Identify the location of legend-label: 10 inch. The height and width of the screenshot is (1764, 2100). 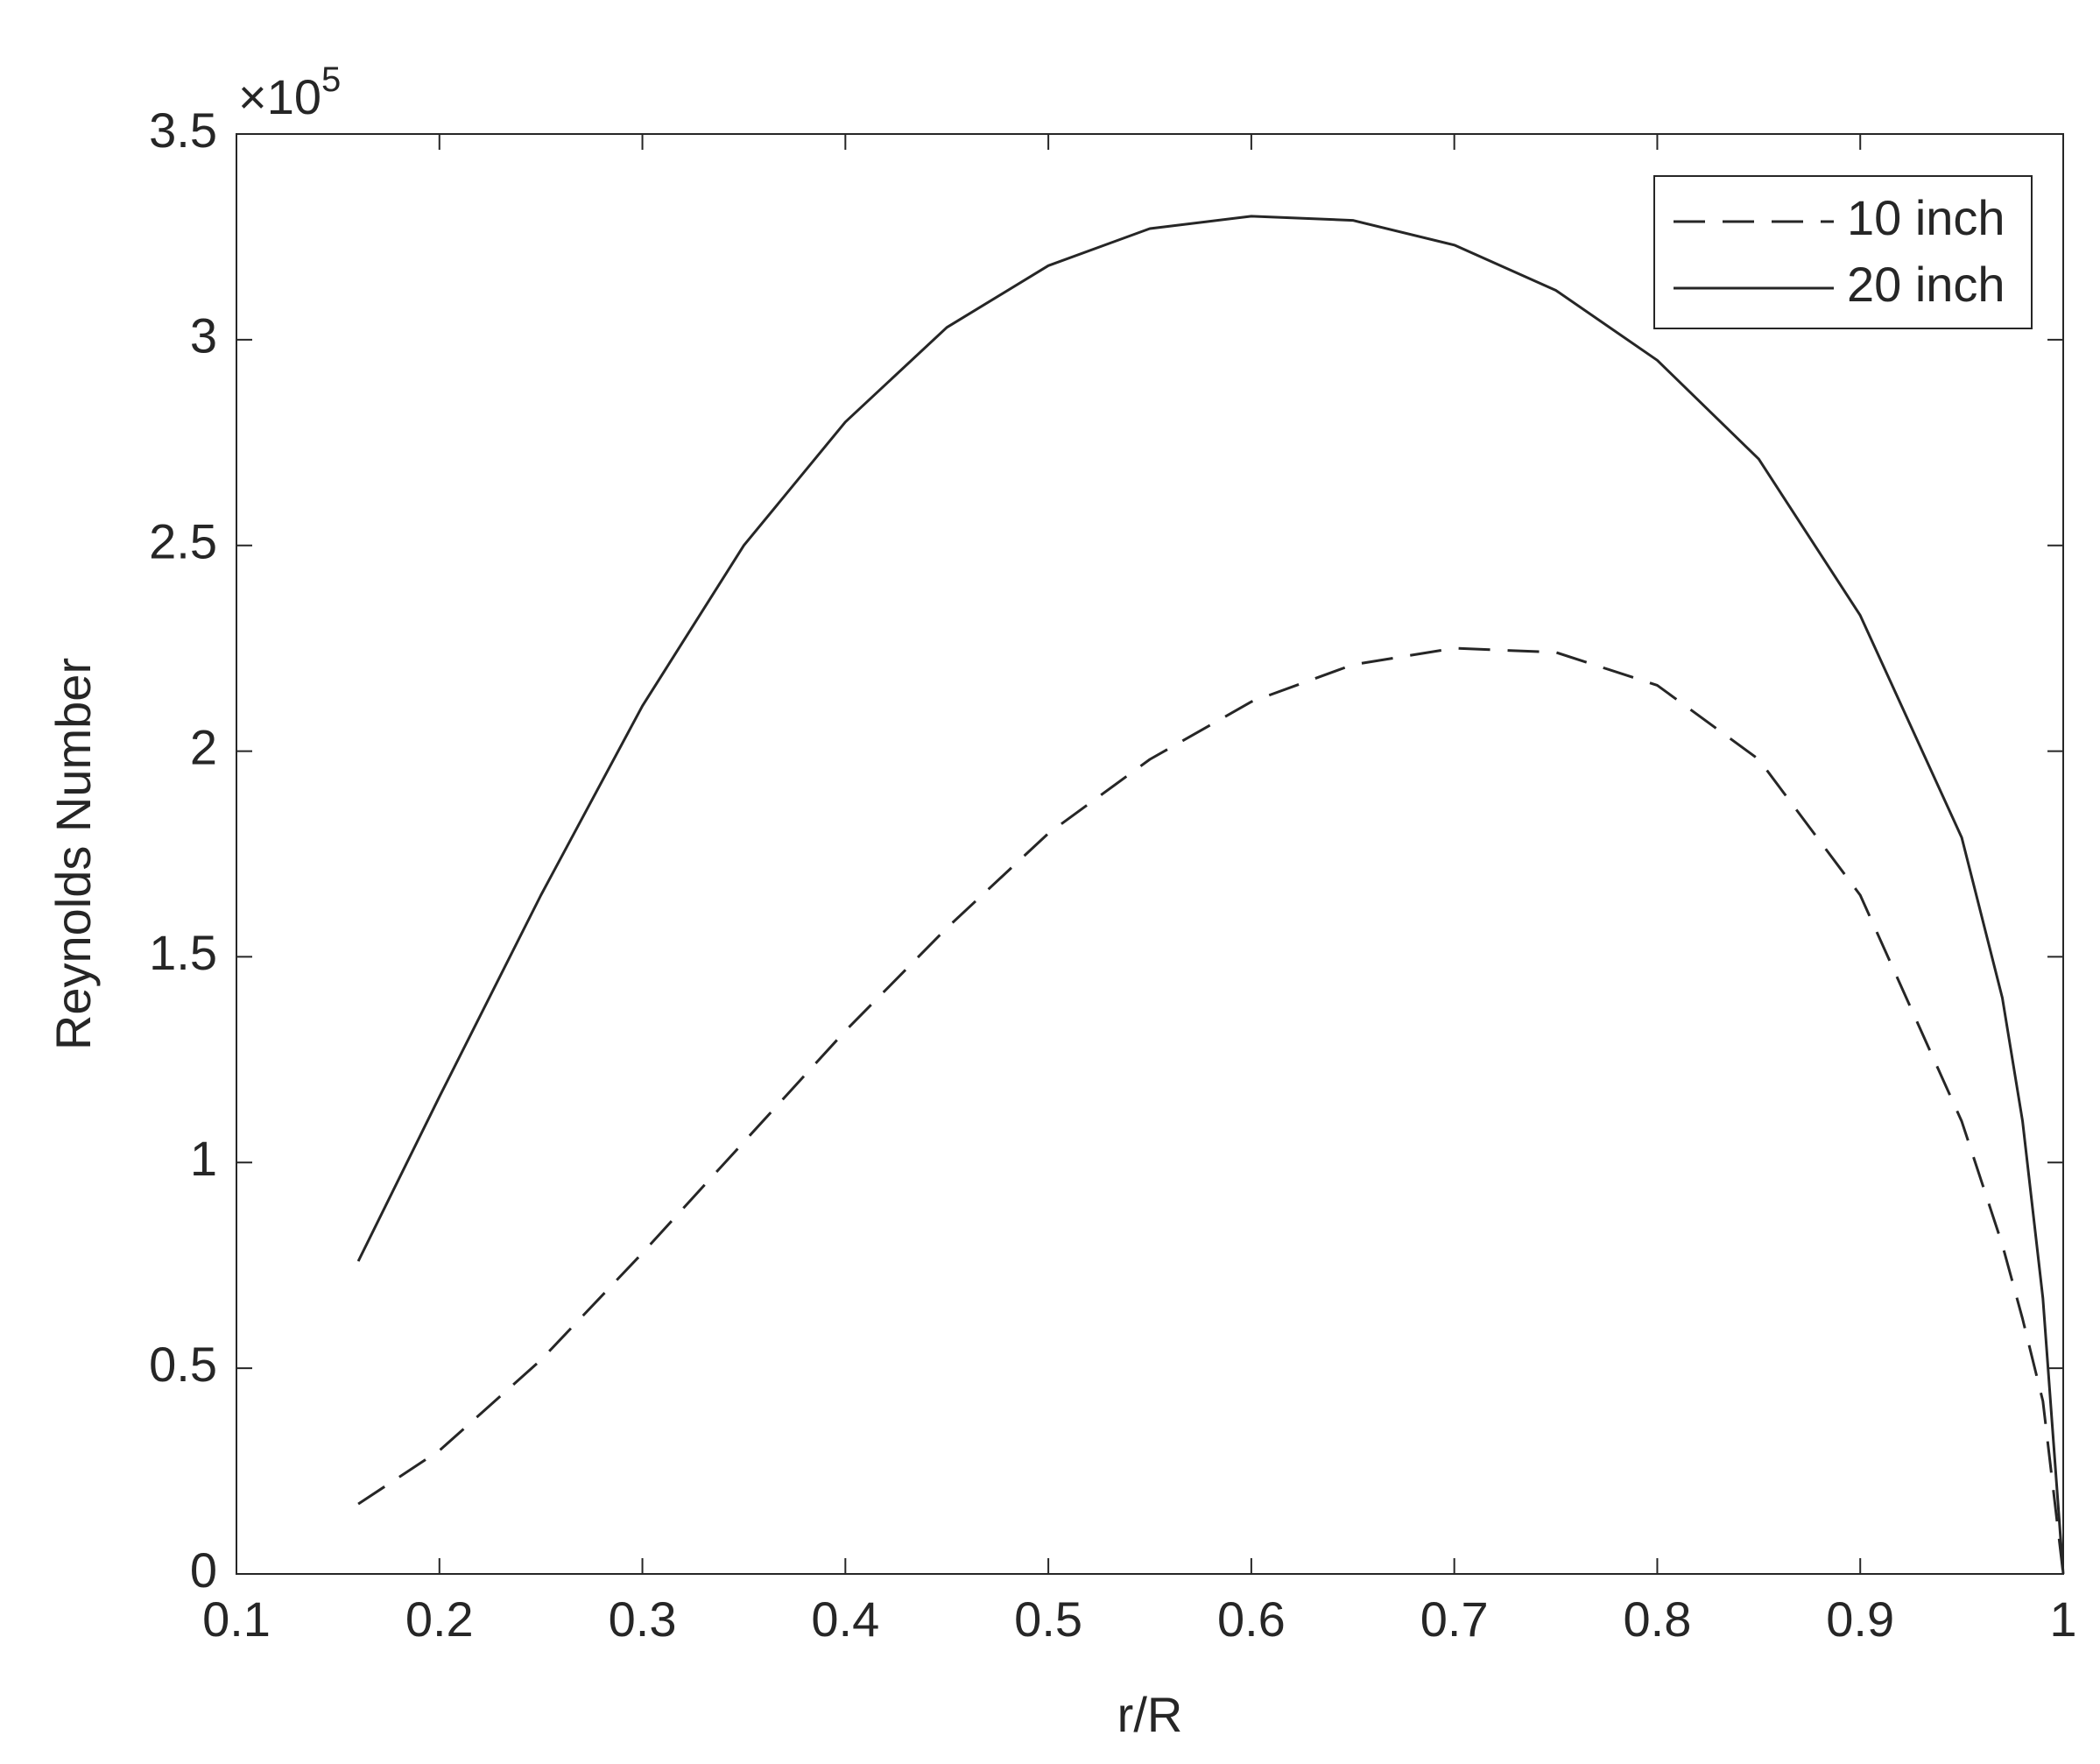
(1926, 217).